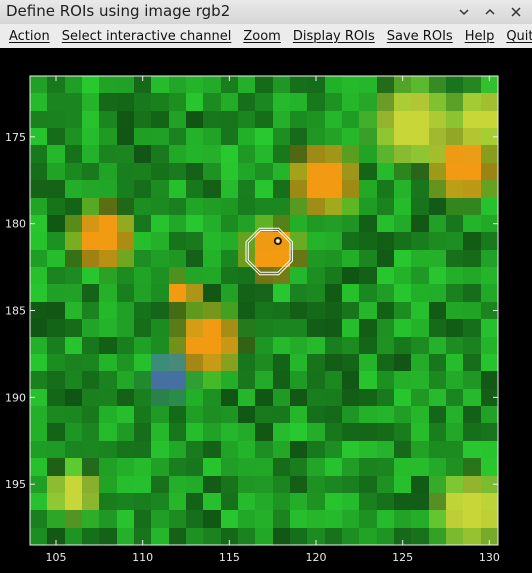 This screenshot has height=573, width=532. I want to click on roi-outline-inner, so click(269, 251).